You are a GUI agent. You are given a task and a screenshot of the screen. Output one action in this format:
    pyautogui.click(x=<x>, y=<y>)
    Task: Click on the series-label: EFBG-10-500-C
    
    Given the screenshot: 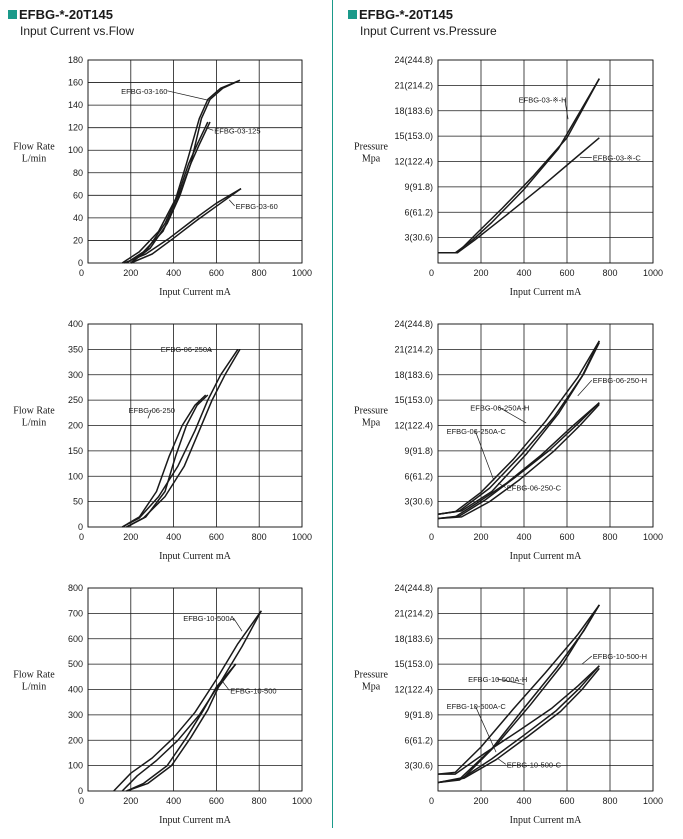 What is the action you would take?
    pyautogui.click(x=534, y=764)
    